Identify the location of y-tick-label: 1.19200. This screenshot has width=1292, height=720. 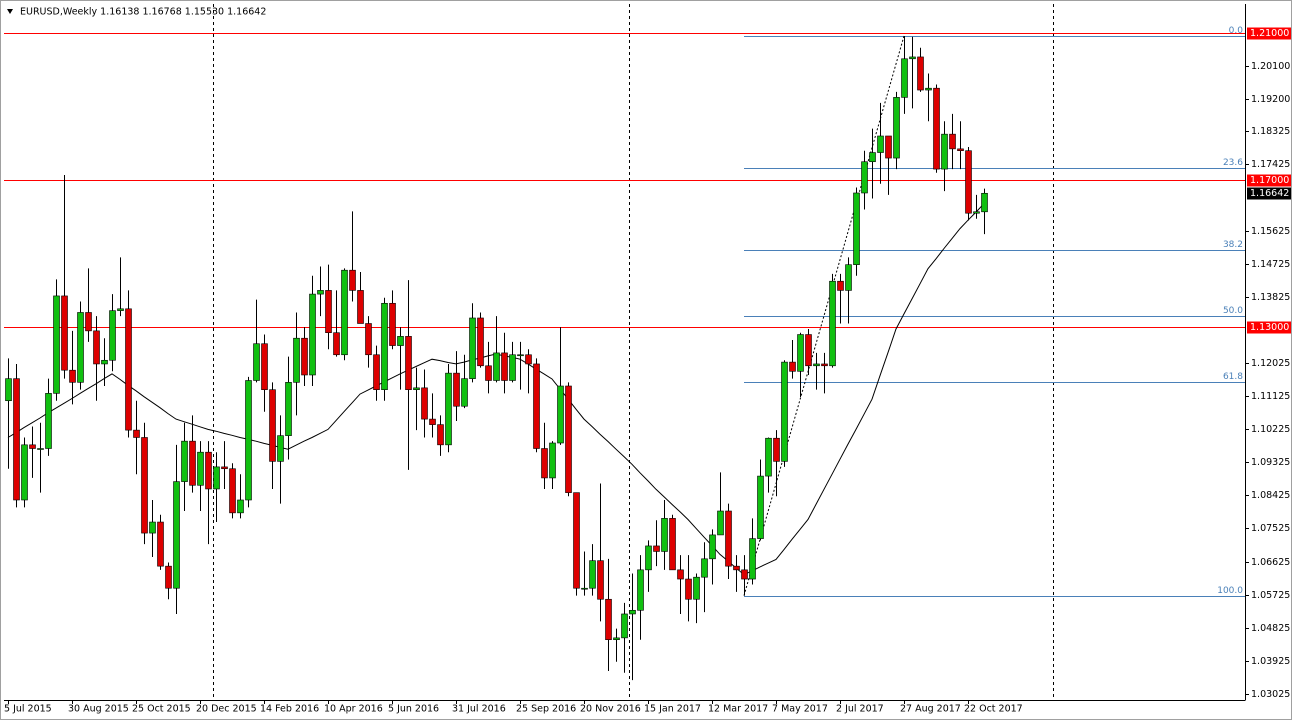
(1270, 99).